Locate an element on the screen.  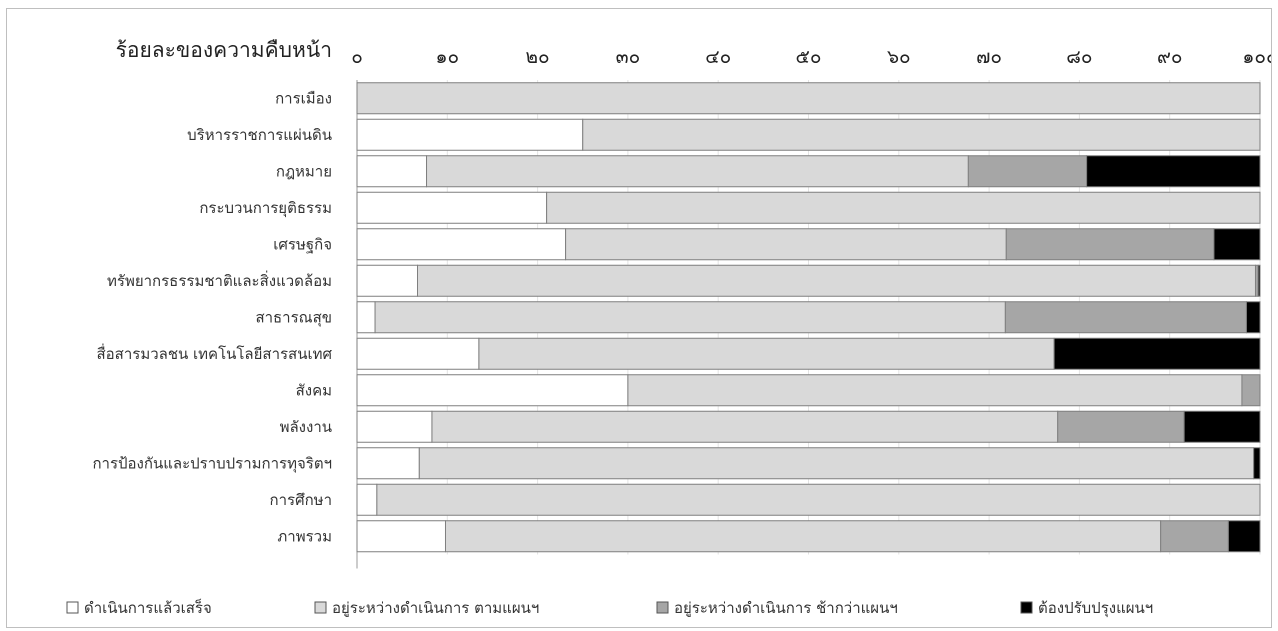
bar-segment-1-สาธารณสุข is located at coordinates (366, 317).